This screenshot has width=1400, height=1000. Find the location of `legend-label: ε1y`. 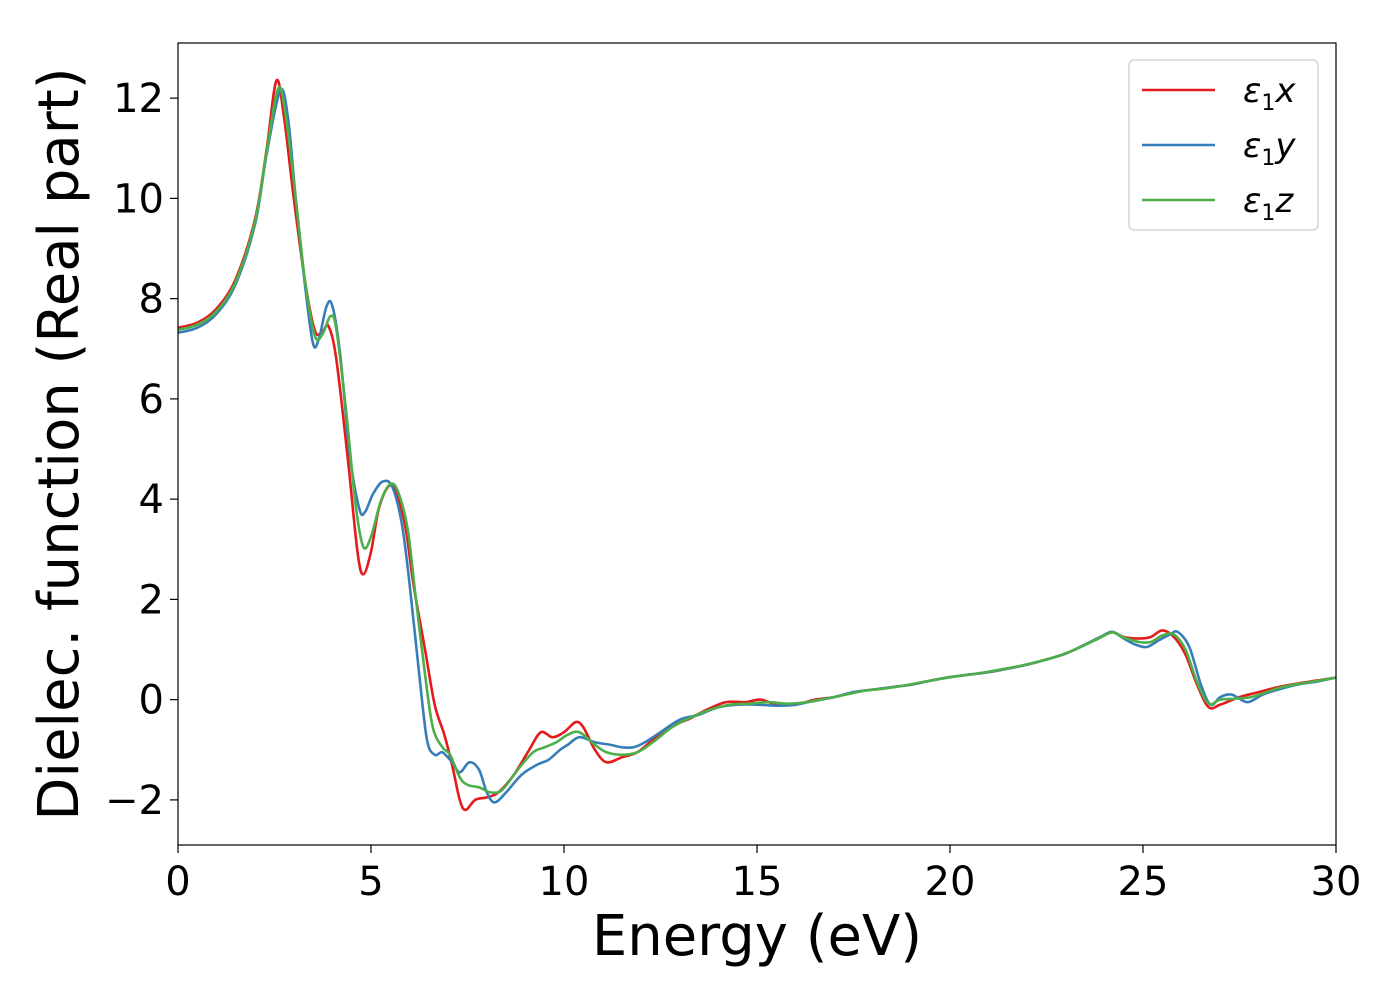

legend-label: ε1y is located at coordinates (1269, 148).